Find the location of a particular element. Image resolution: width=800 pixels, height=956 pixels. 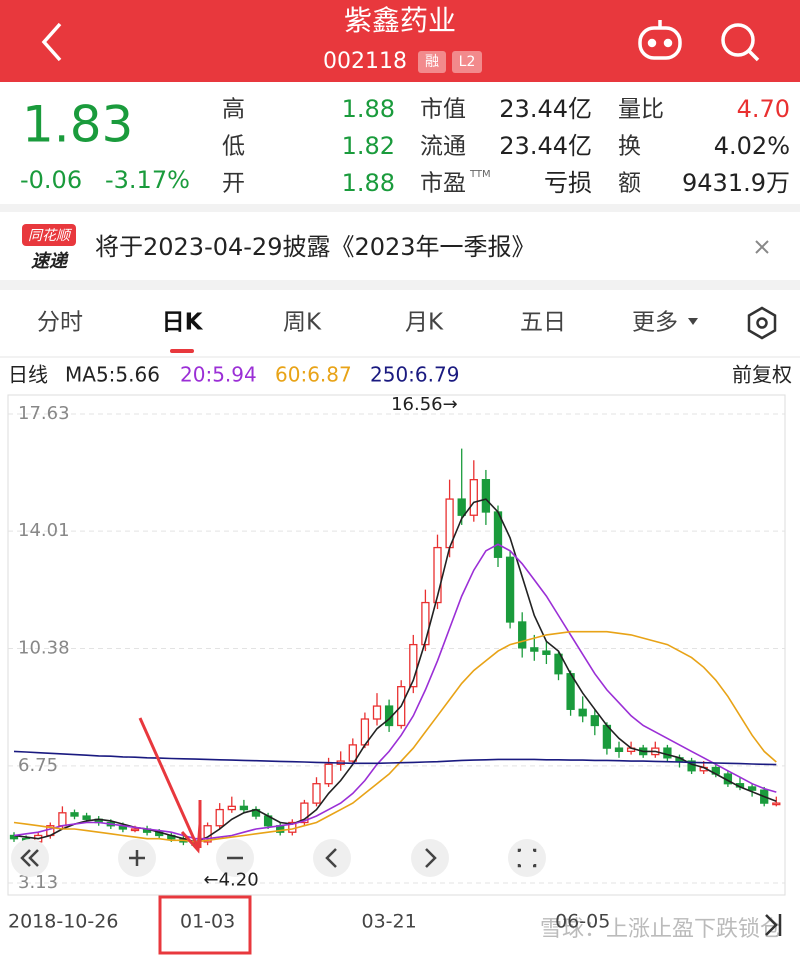

x-tick-label: 2018-10-26 is located at coordinates (63, 922).